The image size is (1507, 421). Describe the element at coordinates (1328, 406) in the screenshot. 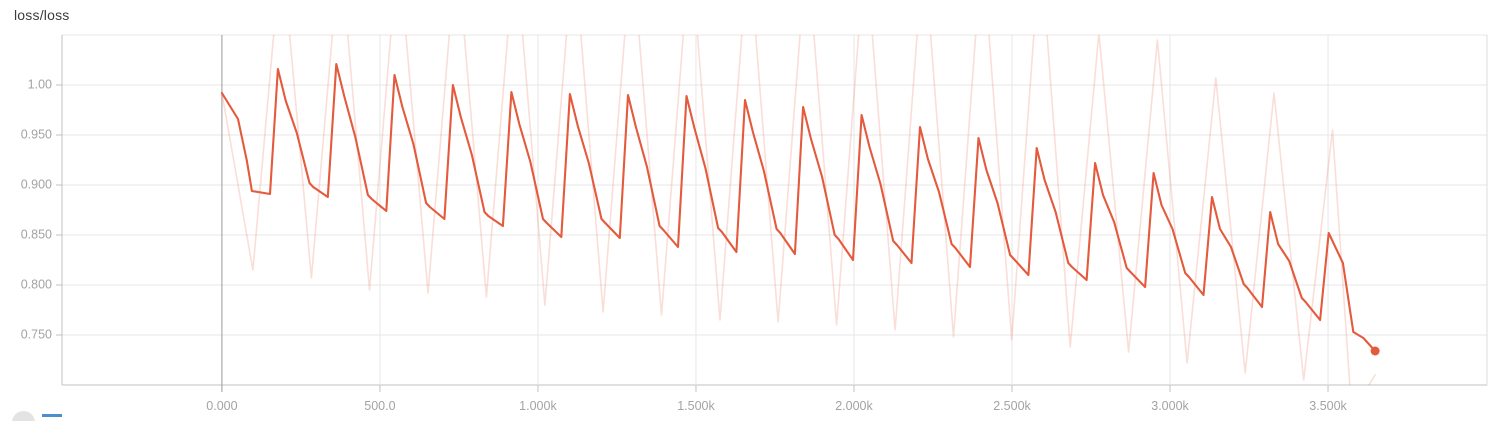

I see `x-tick-label: 3.500k` at that location.